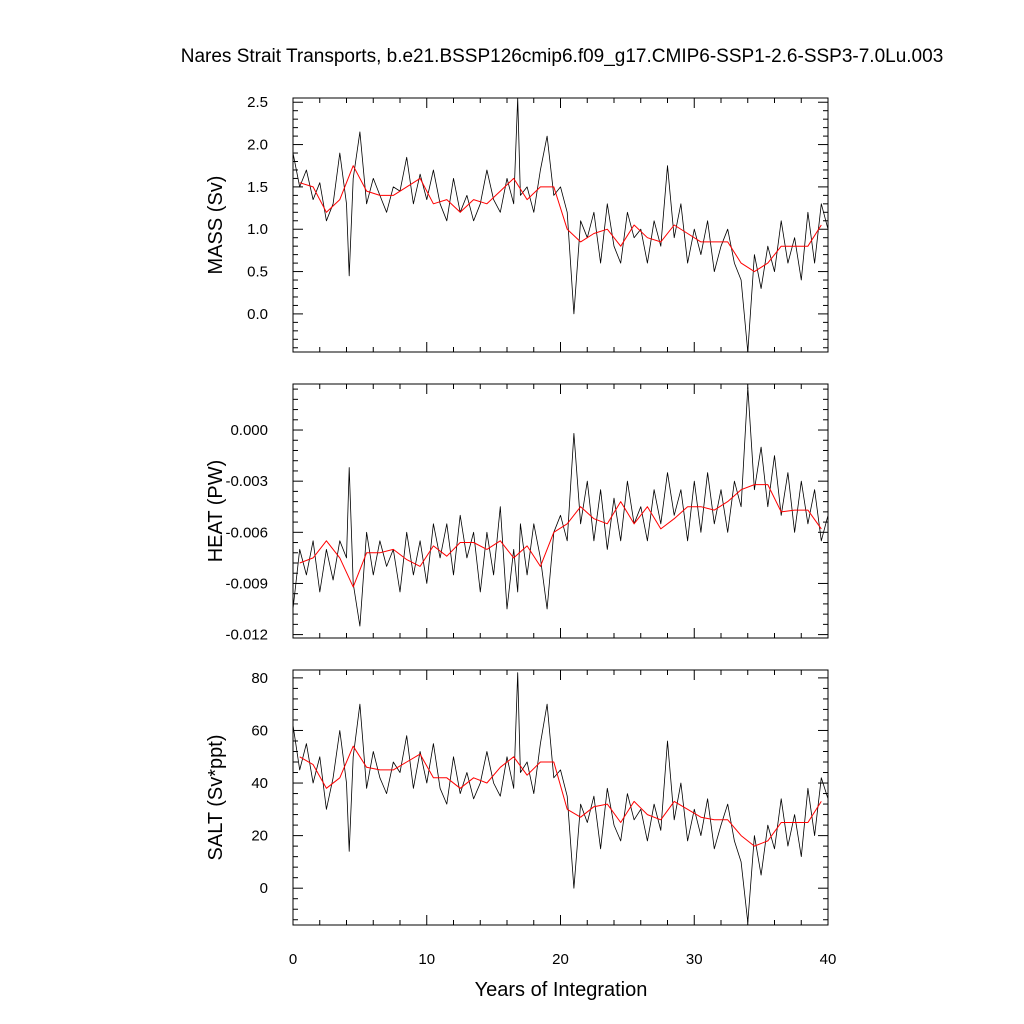 The image size is (1024, 1024). What do you see at coordinates (293, 959) in the screenshot?
I see `x-tick-label: 0` at bounding box center [293, 959].